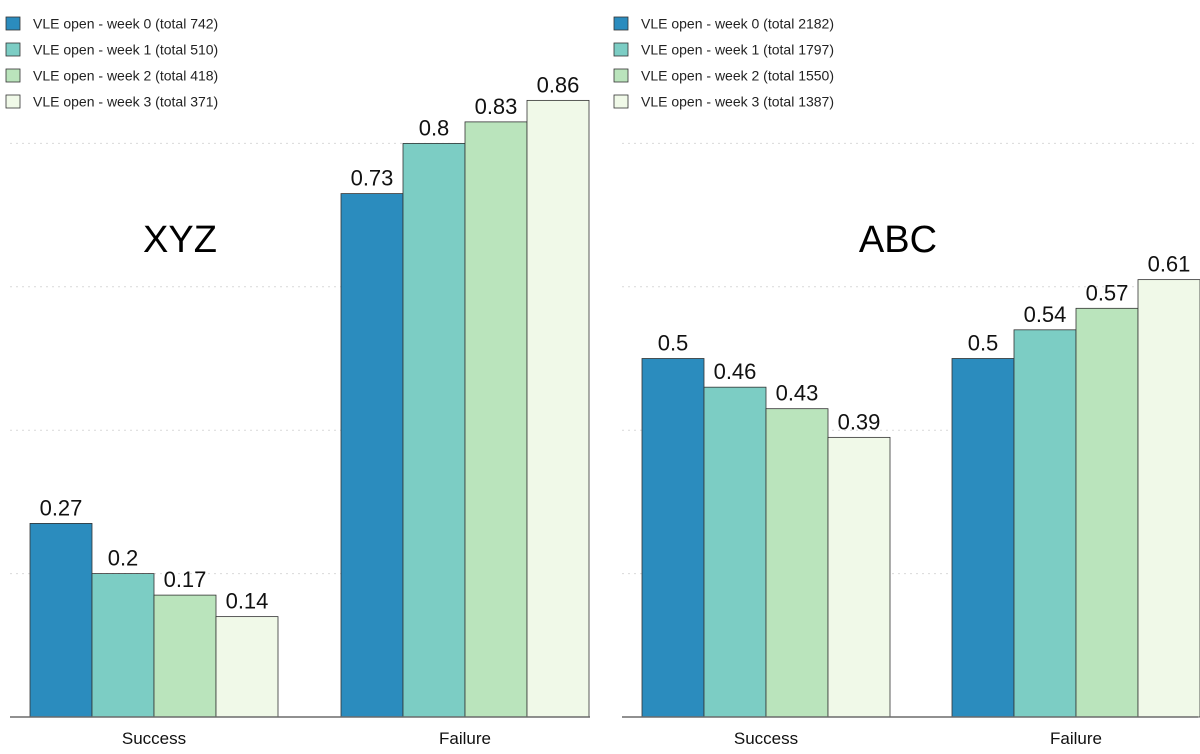 This screenshot has width=1200, height=754. Describe the element at coordinates (61, 507) in the screenshot. I see `value-label: 0.27` at that location.